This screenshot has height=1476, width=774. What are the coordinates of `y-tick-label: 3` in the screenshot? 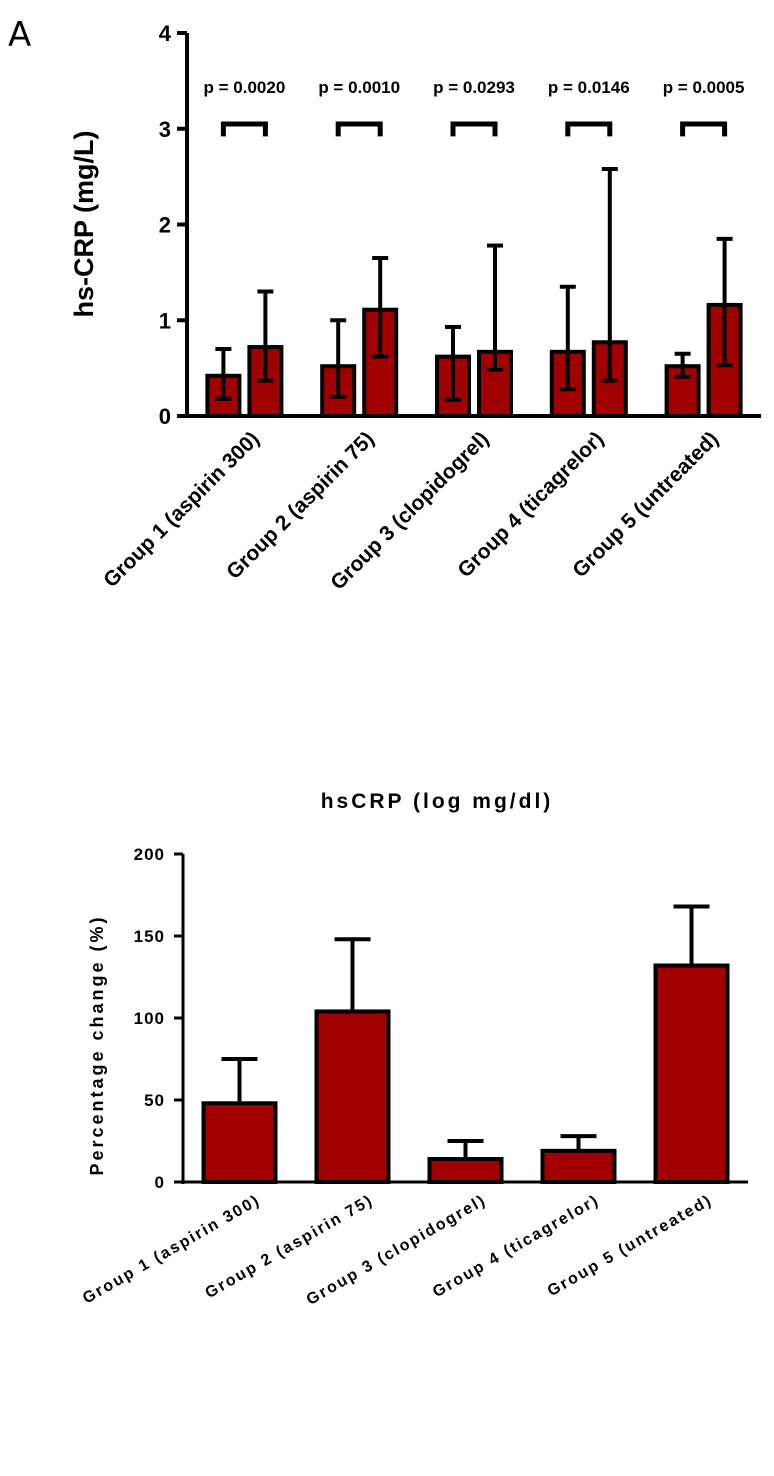 It's located at (165, 129).